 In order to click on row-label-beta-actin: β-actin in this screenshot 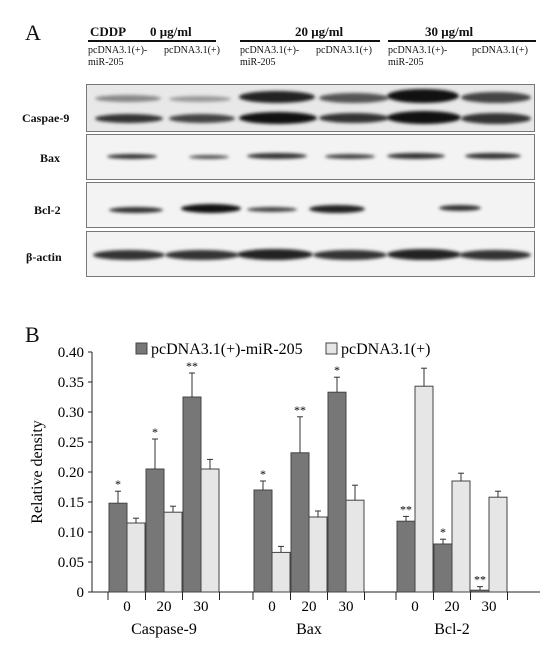, I will do `click(44, 257)`.